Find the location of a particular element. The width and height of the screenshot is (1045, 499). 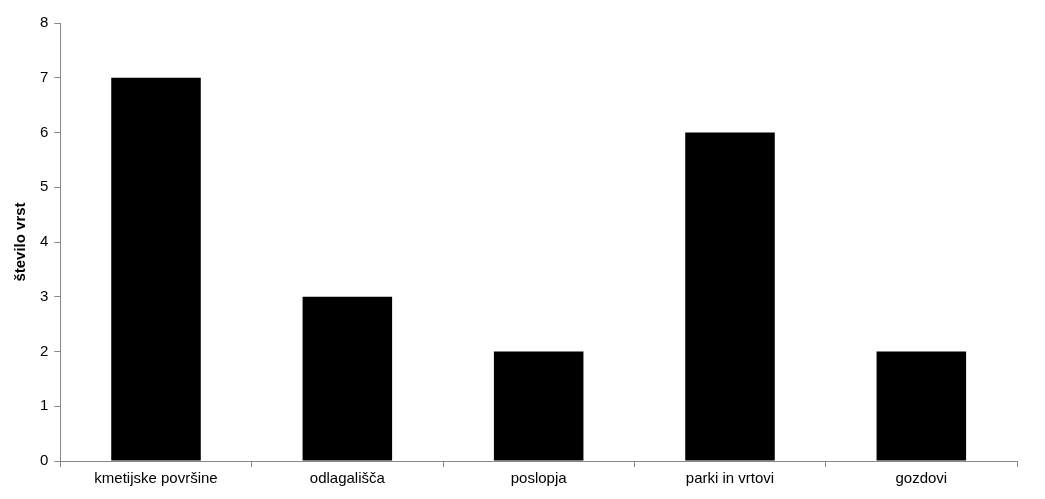

y-tick-label: 2 is located at coordinates (44, 350).